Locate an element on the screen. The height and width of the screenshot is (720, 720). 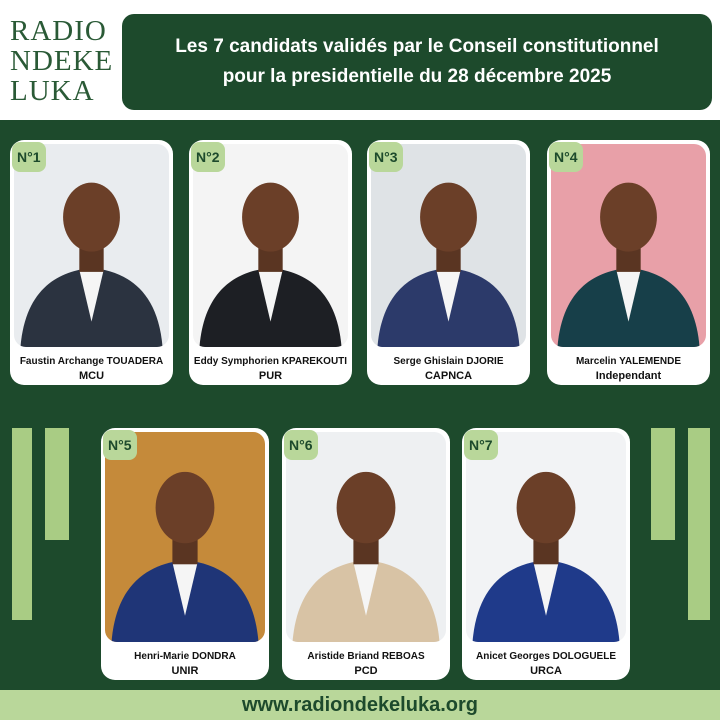
logo-line: LUKA is located at coordinates (52, 91).